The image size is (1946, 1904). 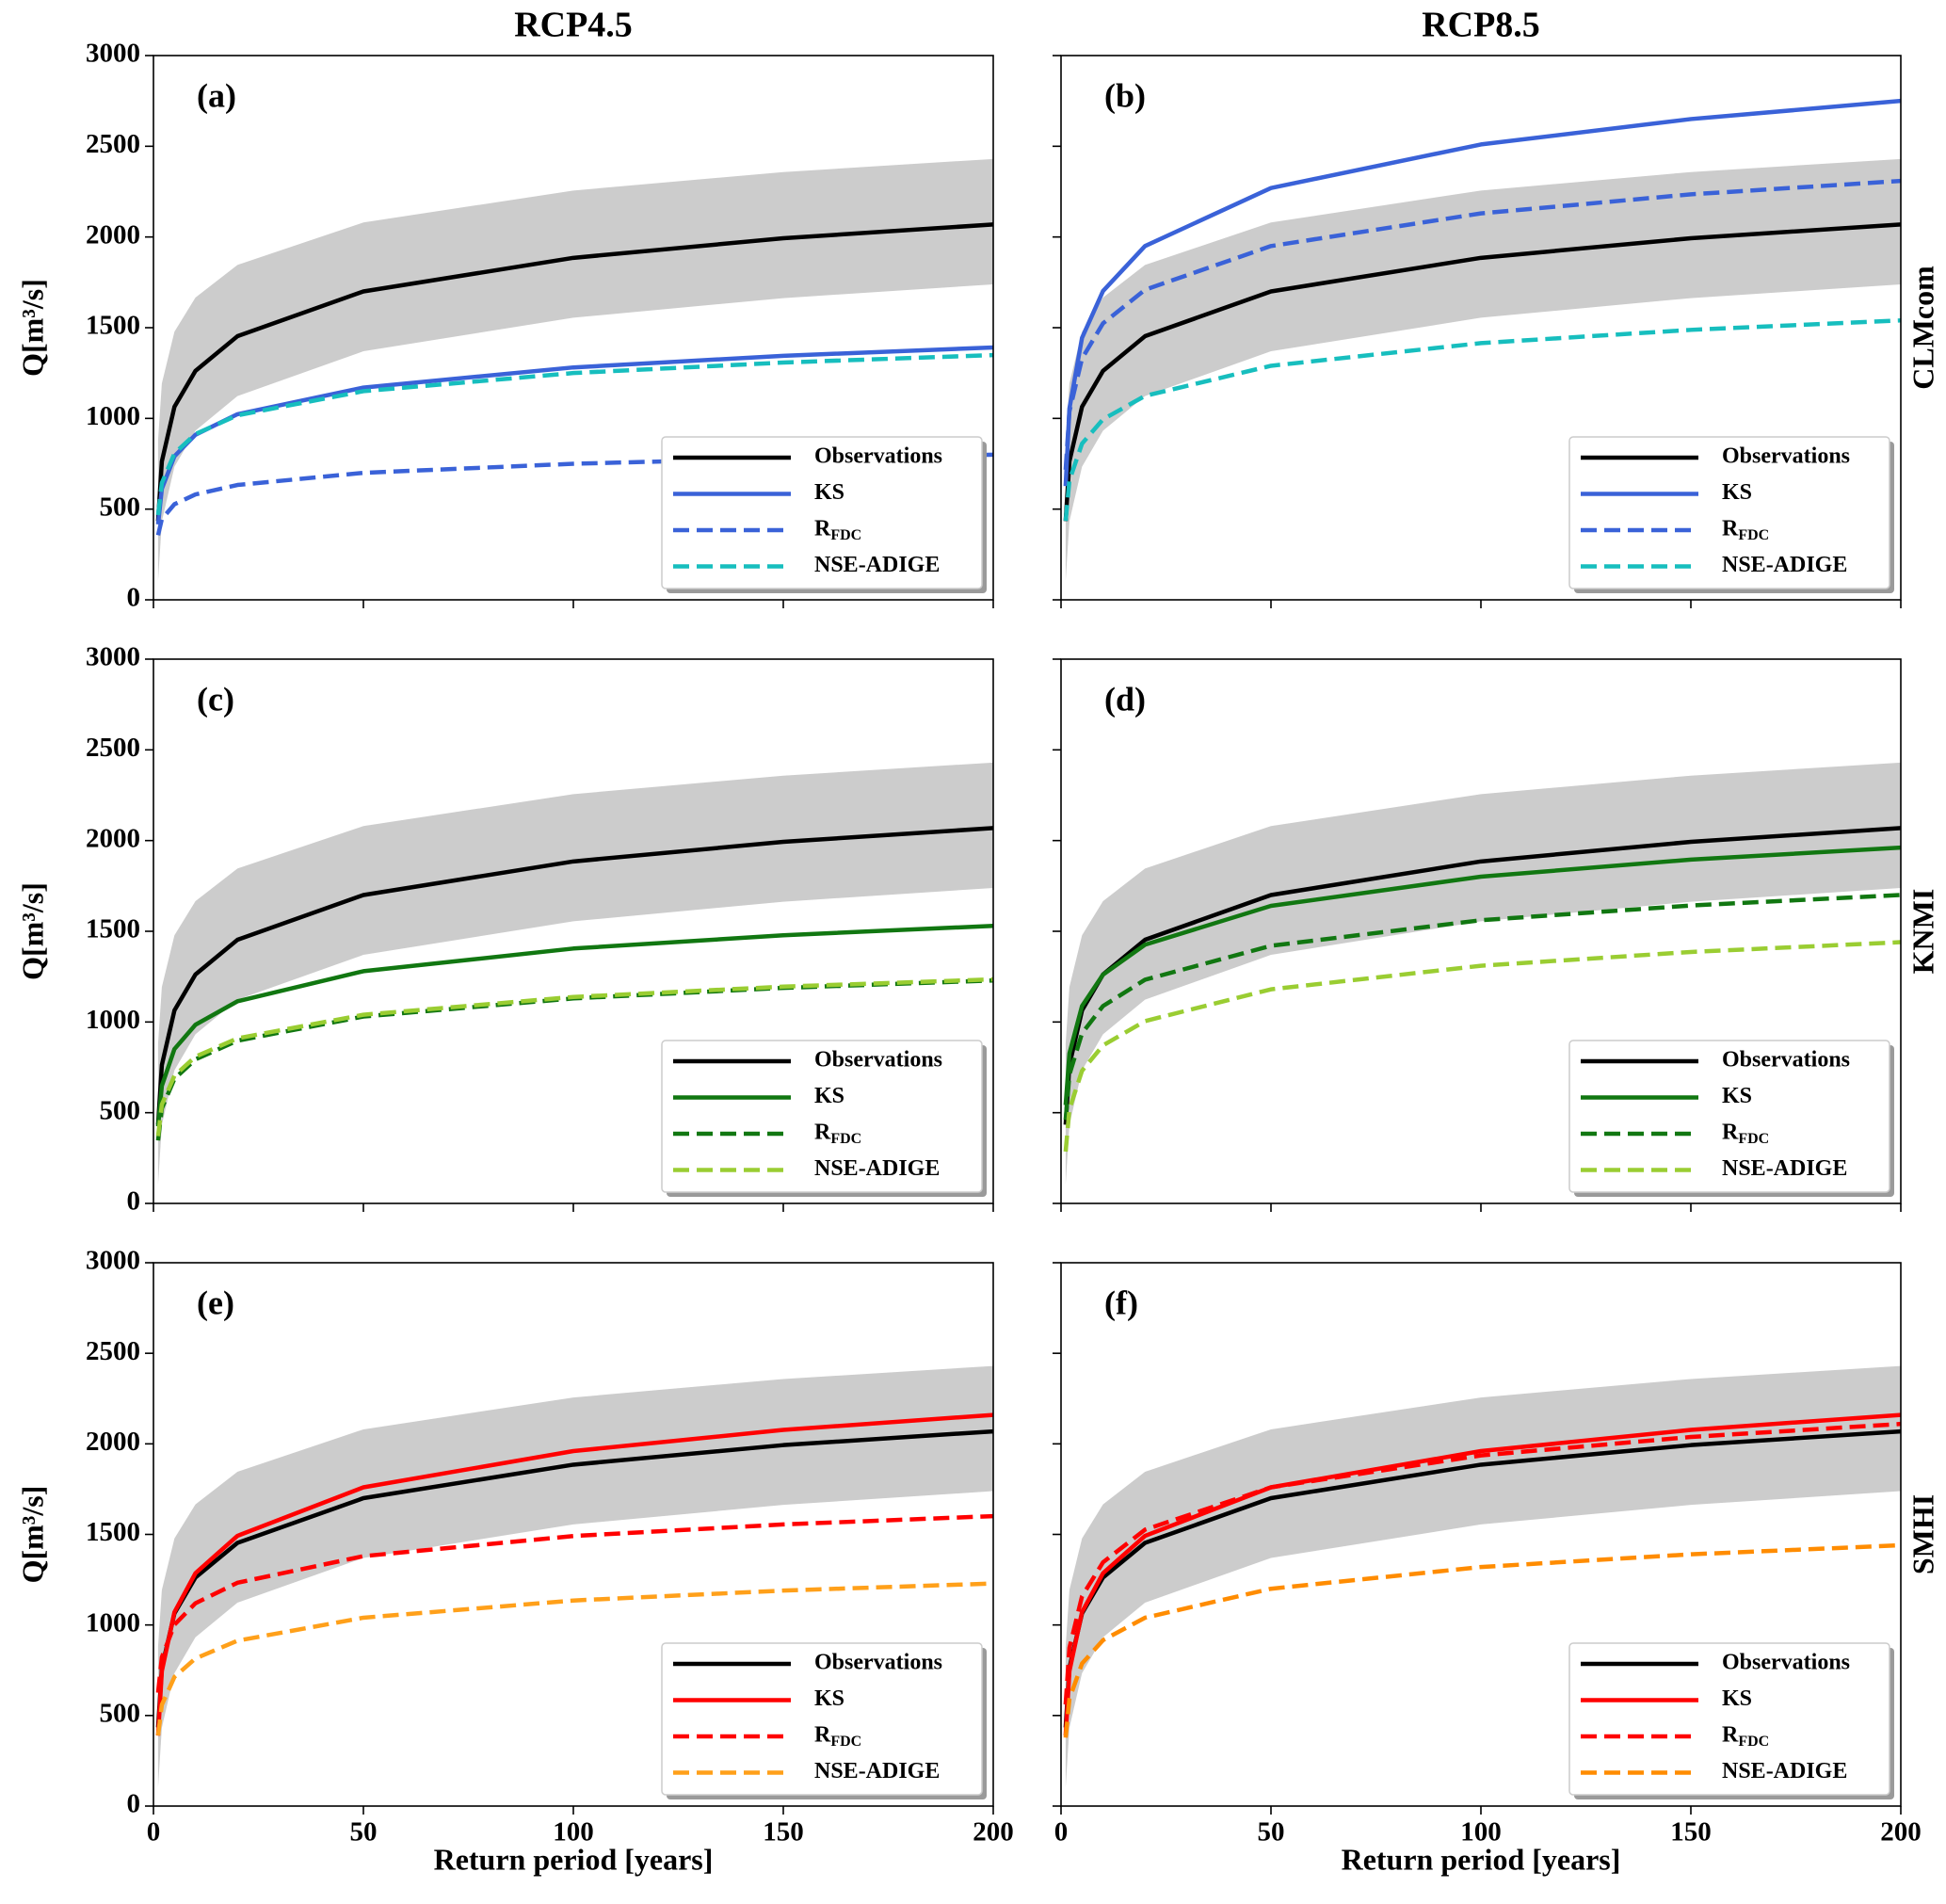 I want to click on panel-label: (b), so click(x=1125, y=95).